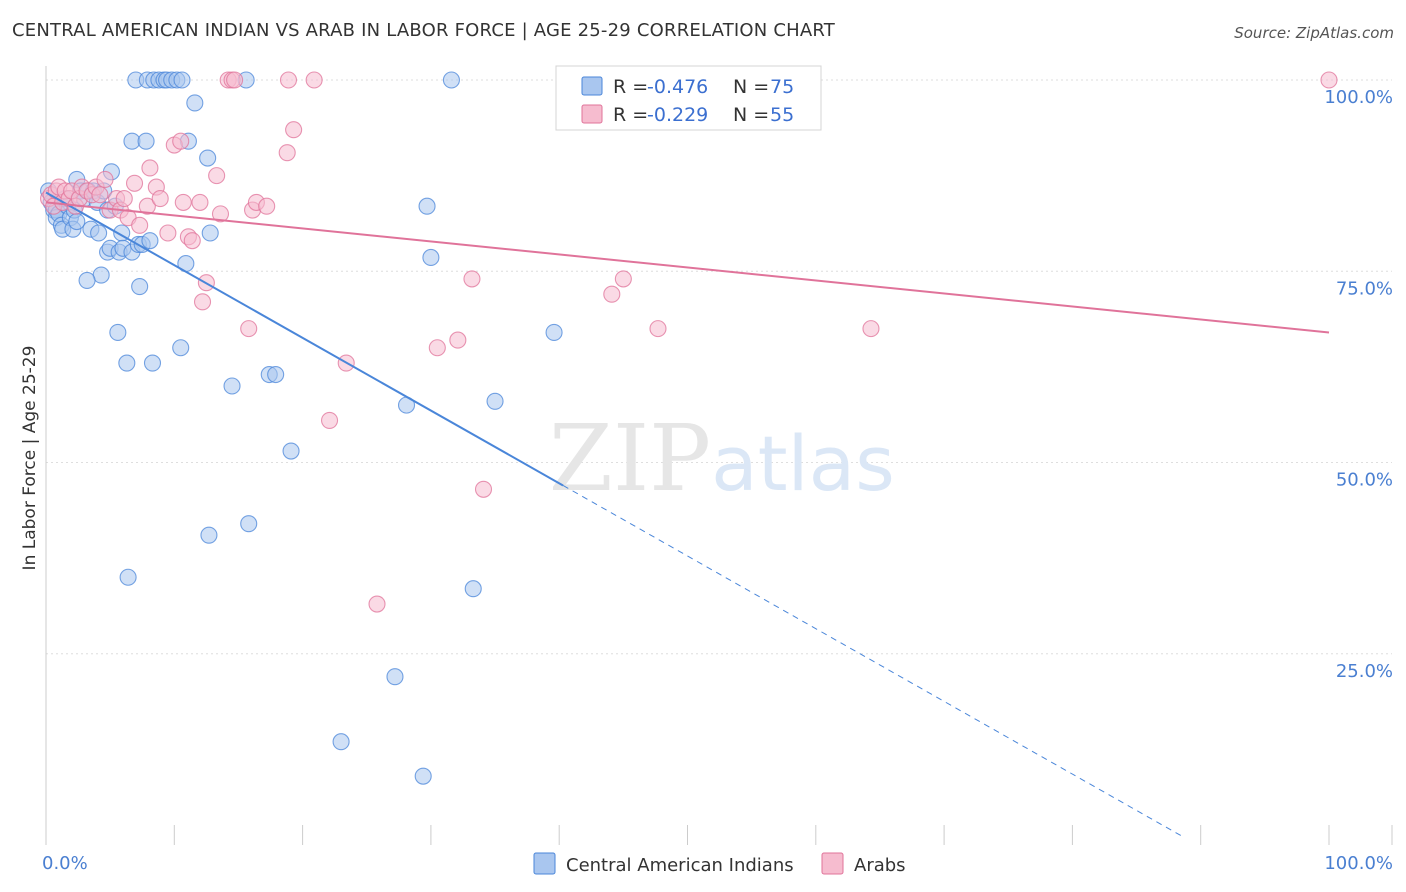 This screenshot has height=892, width=1406. I want to click on bottom-legend: Central American Indians Arabs, so click(719, 864).